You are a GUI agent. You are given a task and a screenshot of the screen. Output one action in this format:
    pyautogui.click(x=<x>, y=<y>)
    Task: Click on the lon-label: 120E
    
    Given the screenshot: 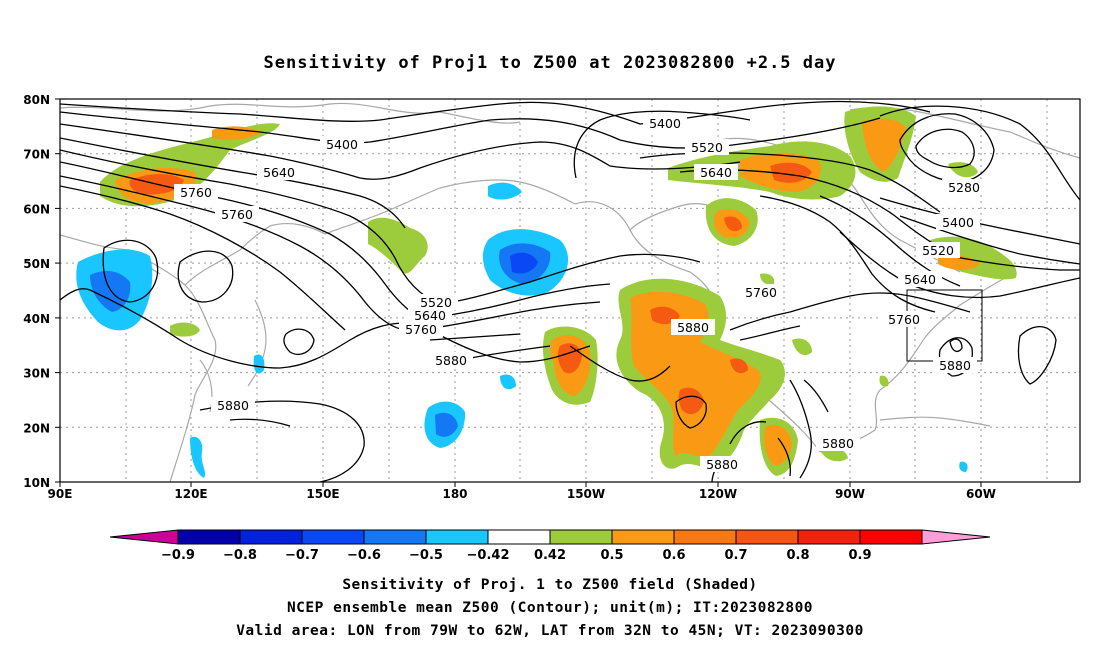 What is the action you would take?
    pyautogui.click(x=190, y=494)
    